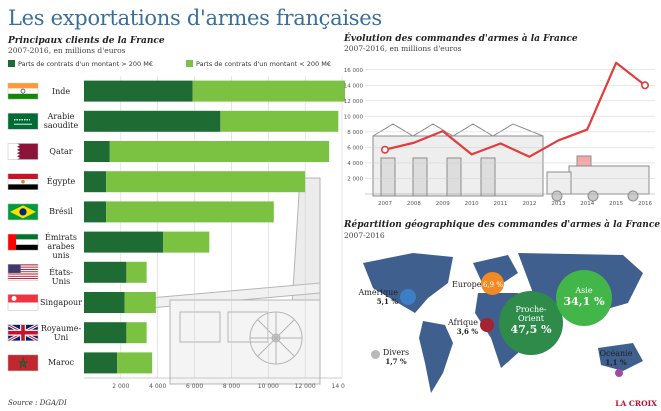  I want to click on singapore-flag-icon, so click(23, 302).